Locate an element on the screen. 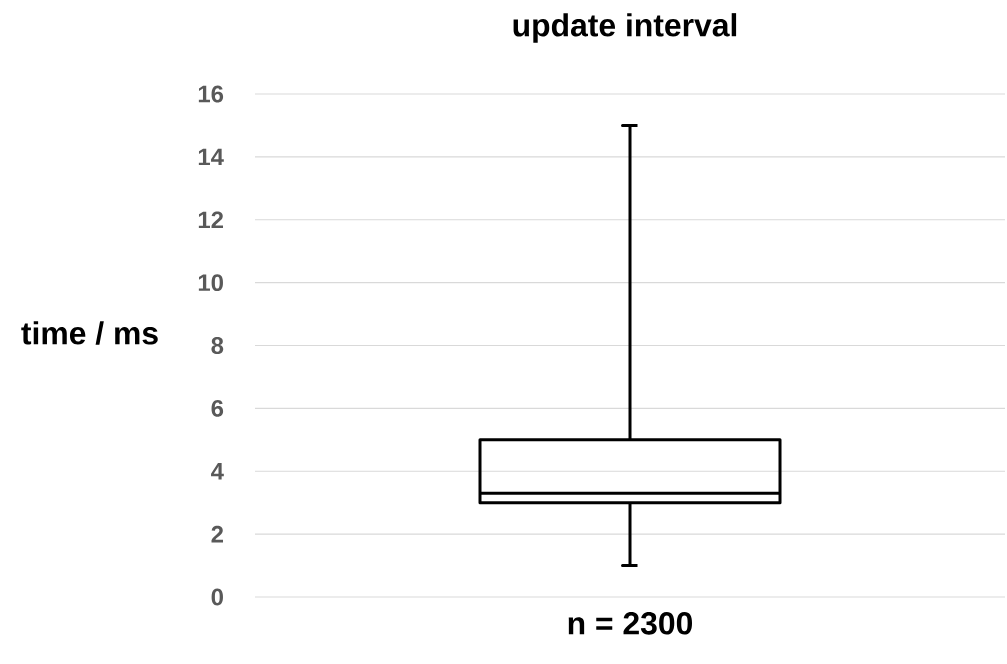 This screenshot has height=664, width=1007. y-tick-label: 0 is located at coordinates (217, 597).